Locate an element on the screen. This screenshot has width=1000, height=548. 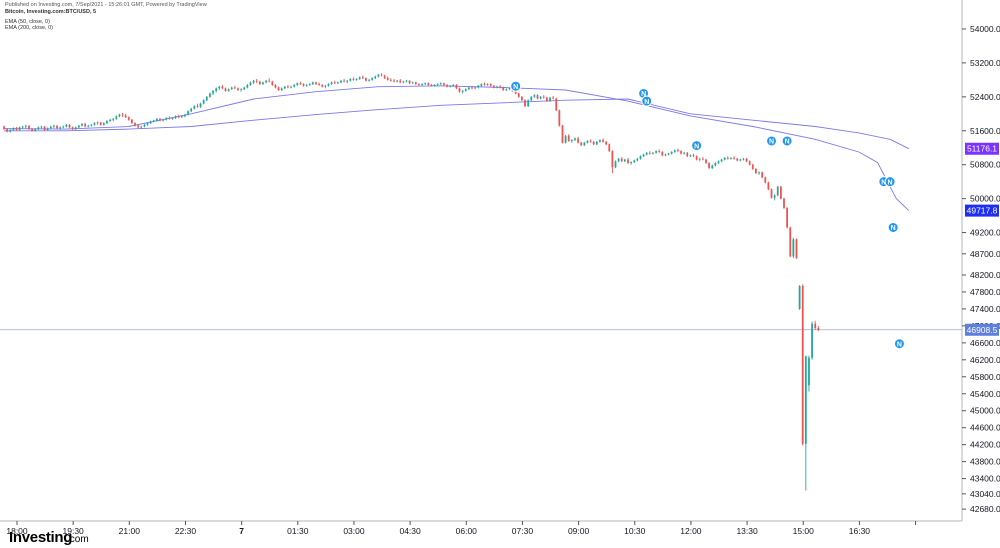
y-tick-label: 48700.0 is located at coordinates (985, 254).